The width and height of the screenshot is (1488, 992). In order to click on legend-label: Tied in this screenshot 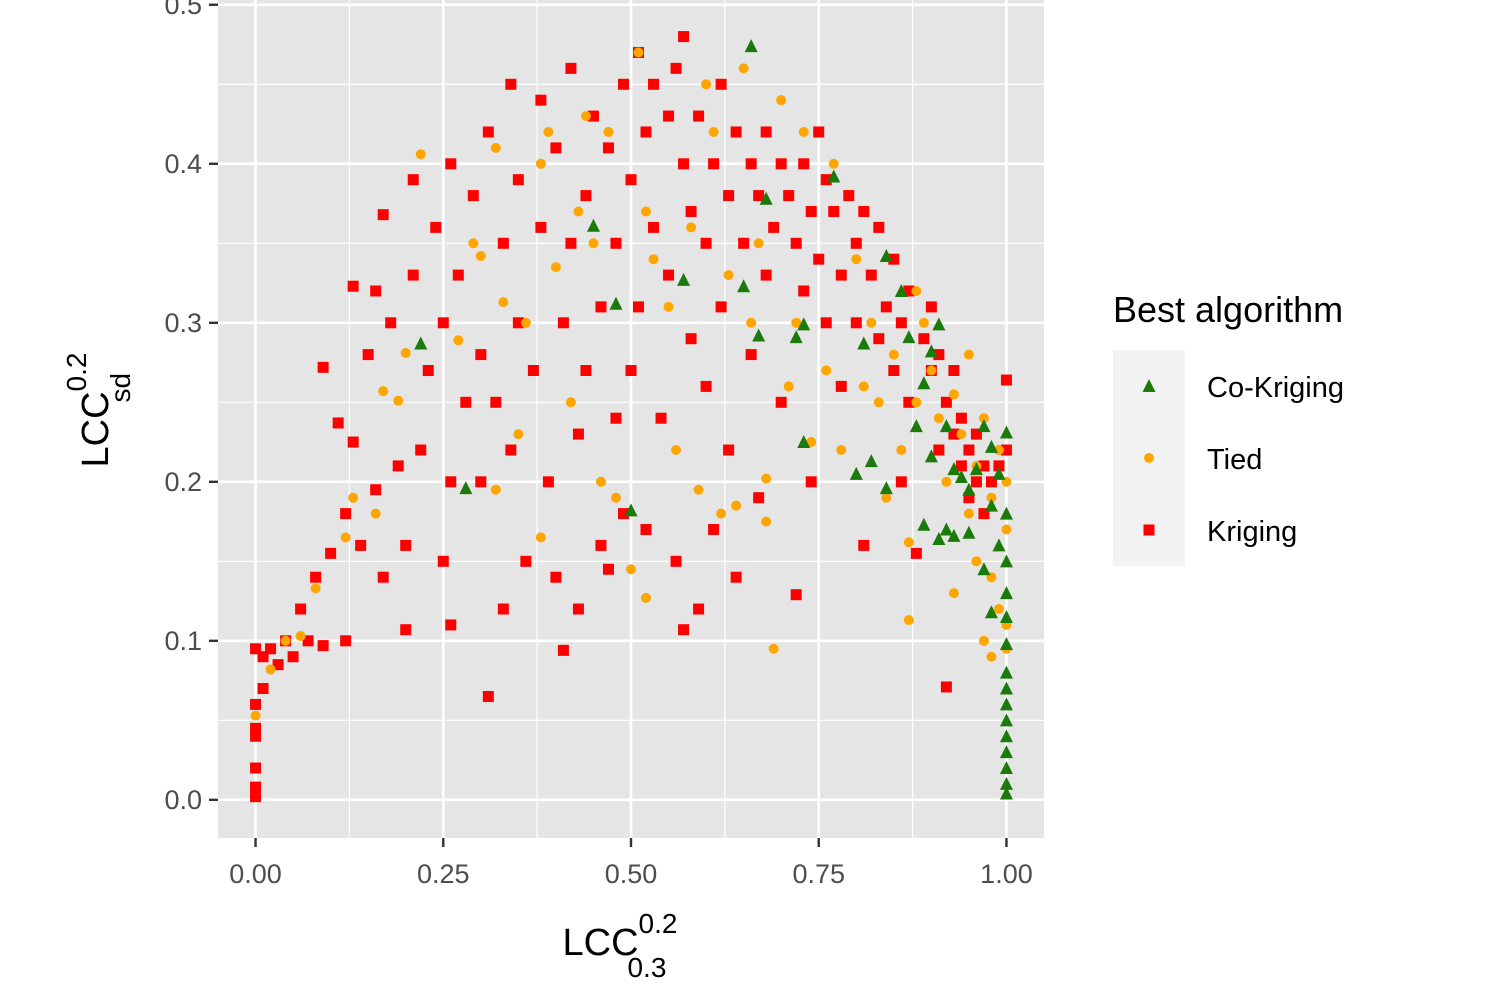, I will do `click(1234, 460)`.